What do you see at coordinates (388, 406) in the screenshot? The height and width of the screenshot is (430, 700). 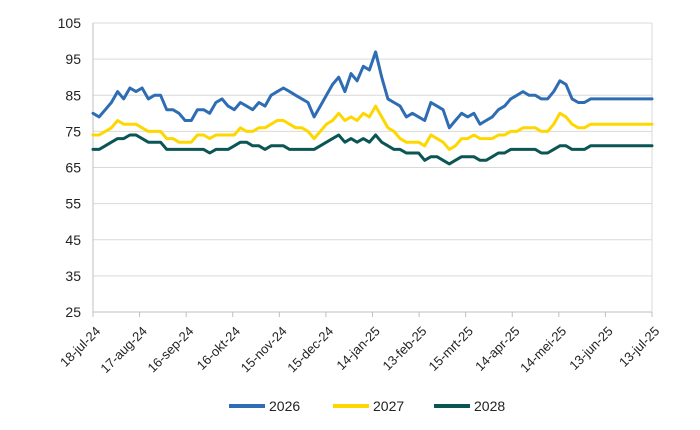 I see `legend-label-2027: 2027` at bounding box center [388, 406].